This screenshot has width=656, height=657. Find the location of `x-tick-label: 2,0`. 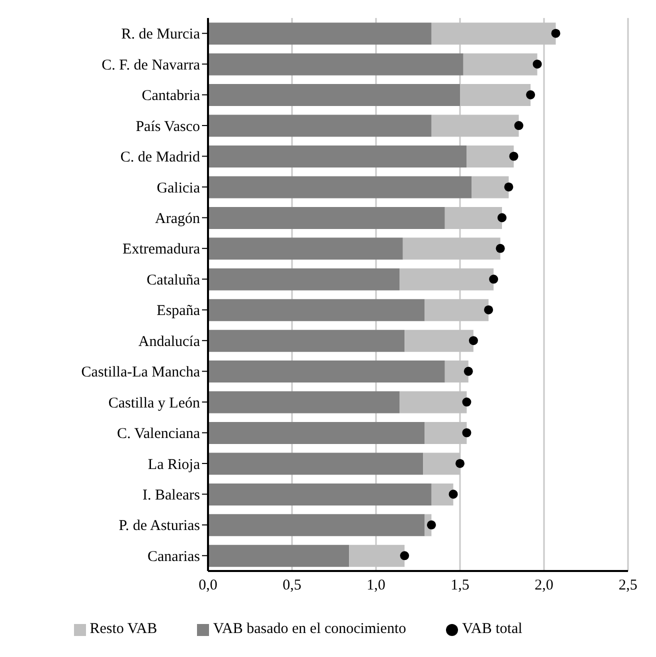

x-tick-label: 2,0 is located at coordinates (544, 586).